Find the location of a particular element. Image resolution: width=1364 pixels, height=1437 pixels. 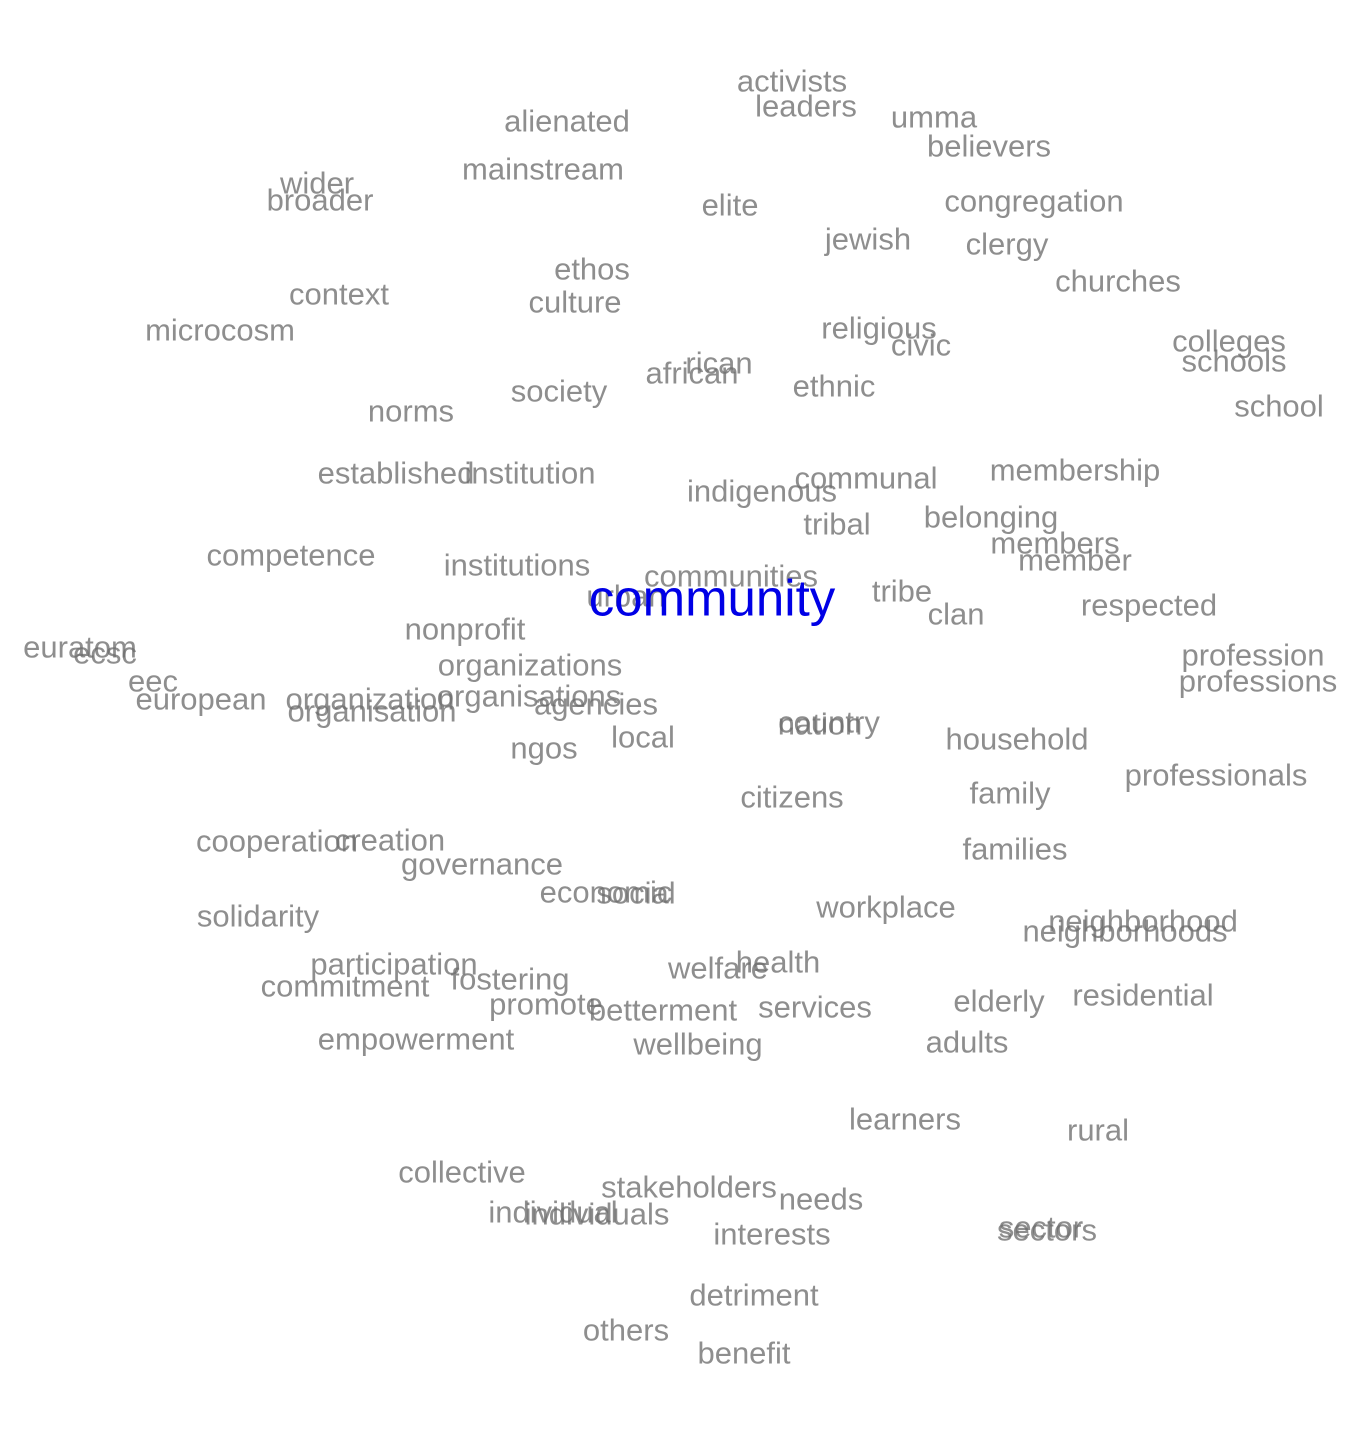

word-label: tribal is located at coordinates (837, 524).